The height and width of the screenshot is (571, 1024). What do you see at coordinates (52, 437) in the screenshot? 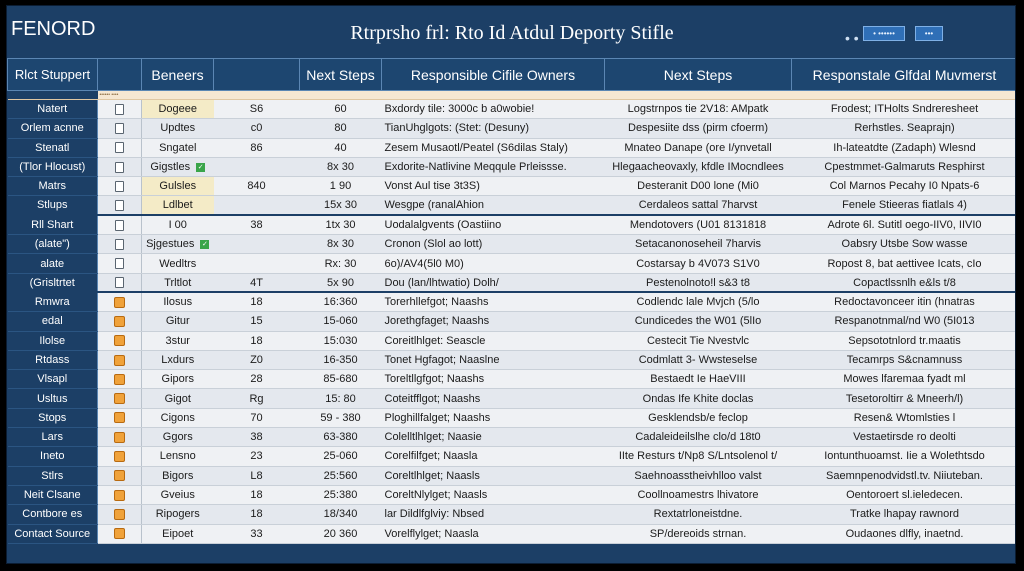
I see `row-label: Lars` at bounding box center [52, 437].